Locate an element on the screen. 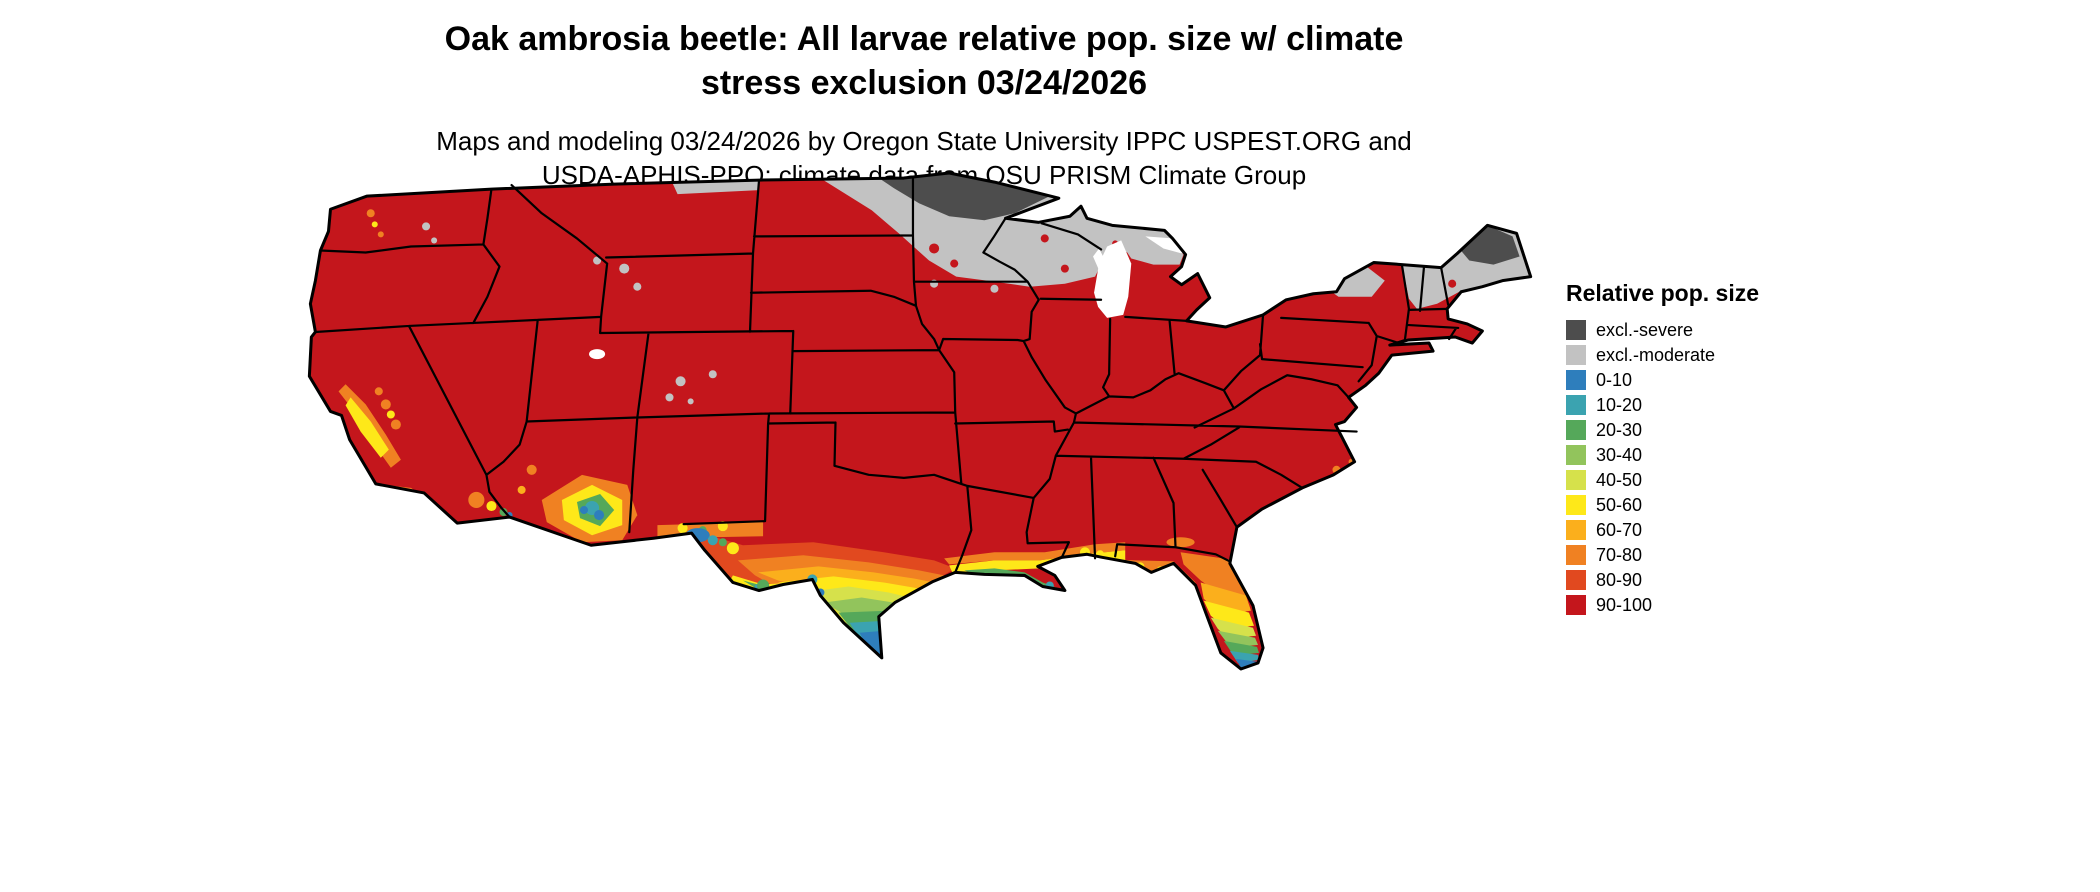  title-line-2: stress exclusion 03/24/2026 is located at coordinates (924, 82).